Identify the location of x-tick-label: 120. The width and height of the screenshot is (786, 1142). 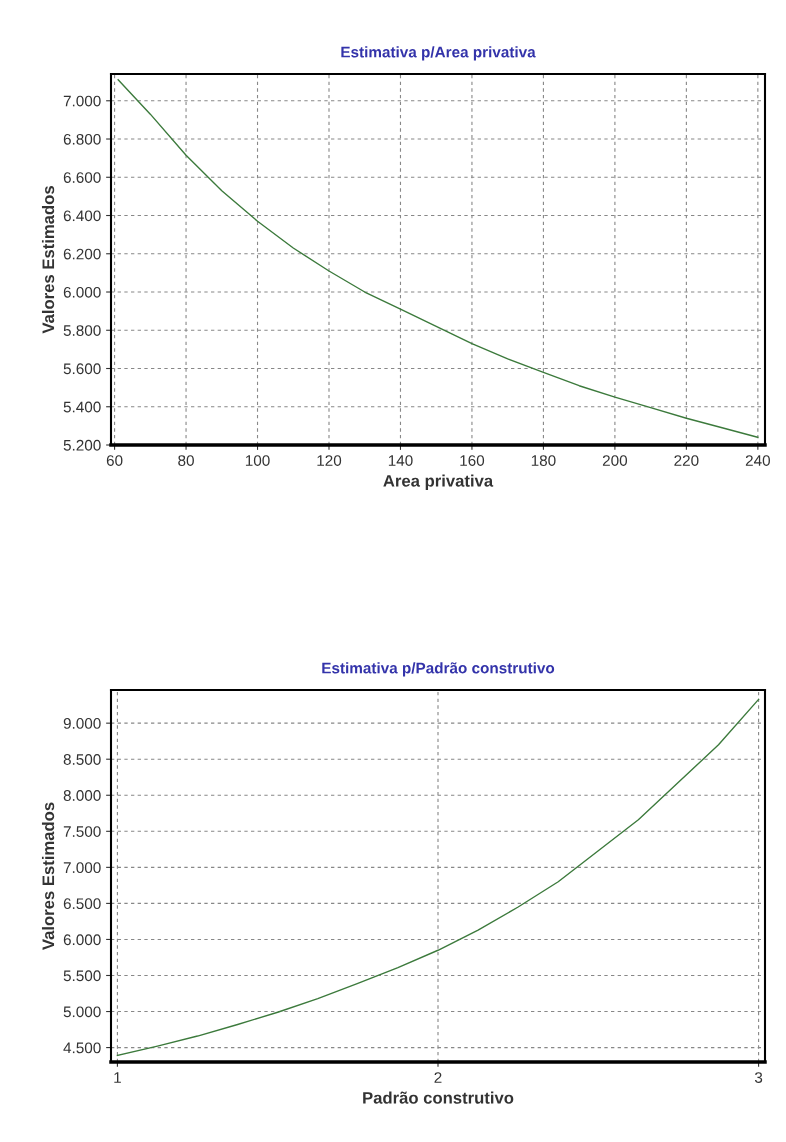
(329, 460).